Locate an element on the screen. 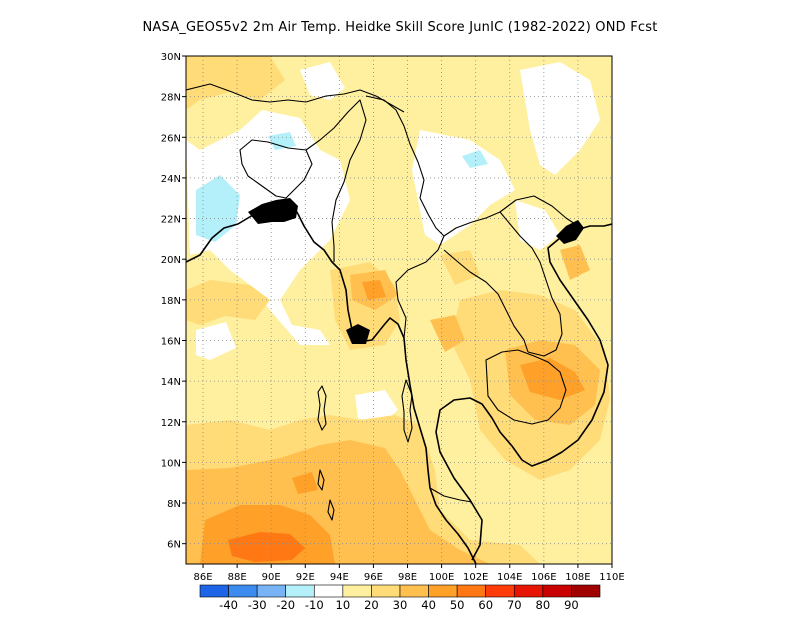  y-tick-label: 10N is located at coordinates (171, 463).